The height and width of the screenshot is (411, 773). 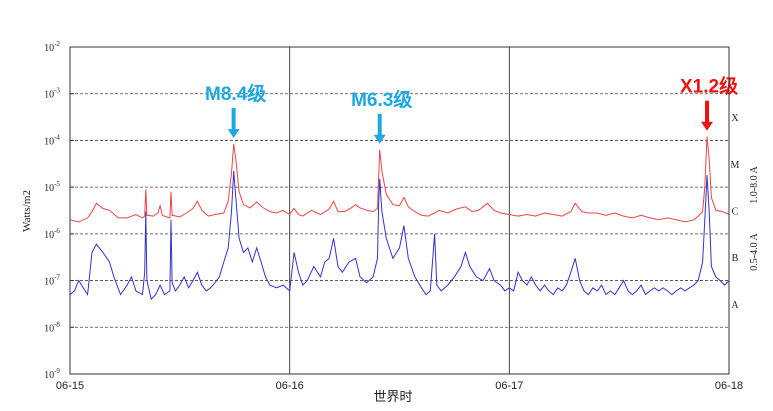 I want to click on x-tick-label: 06-15, so click(x=70, y=386).